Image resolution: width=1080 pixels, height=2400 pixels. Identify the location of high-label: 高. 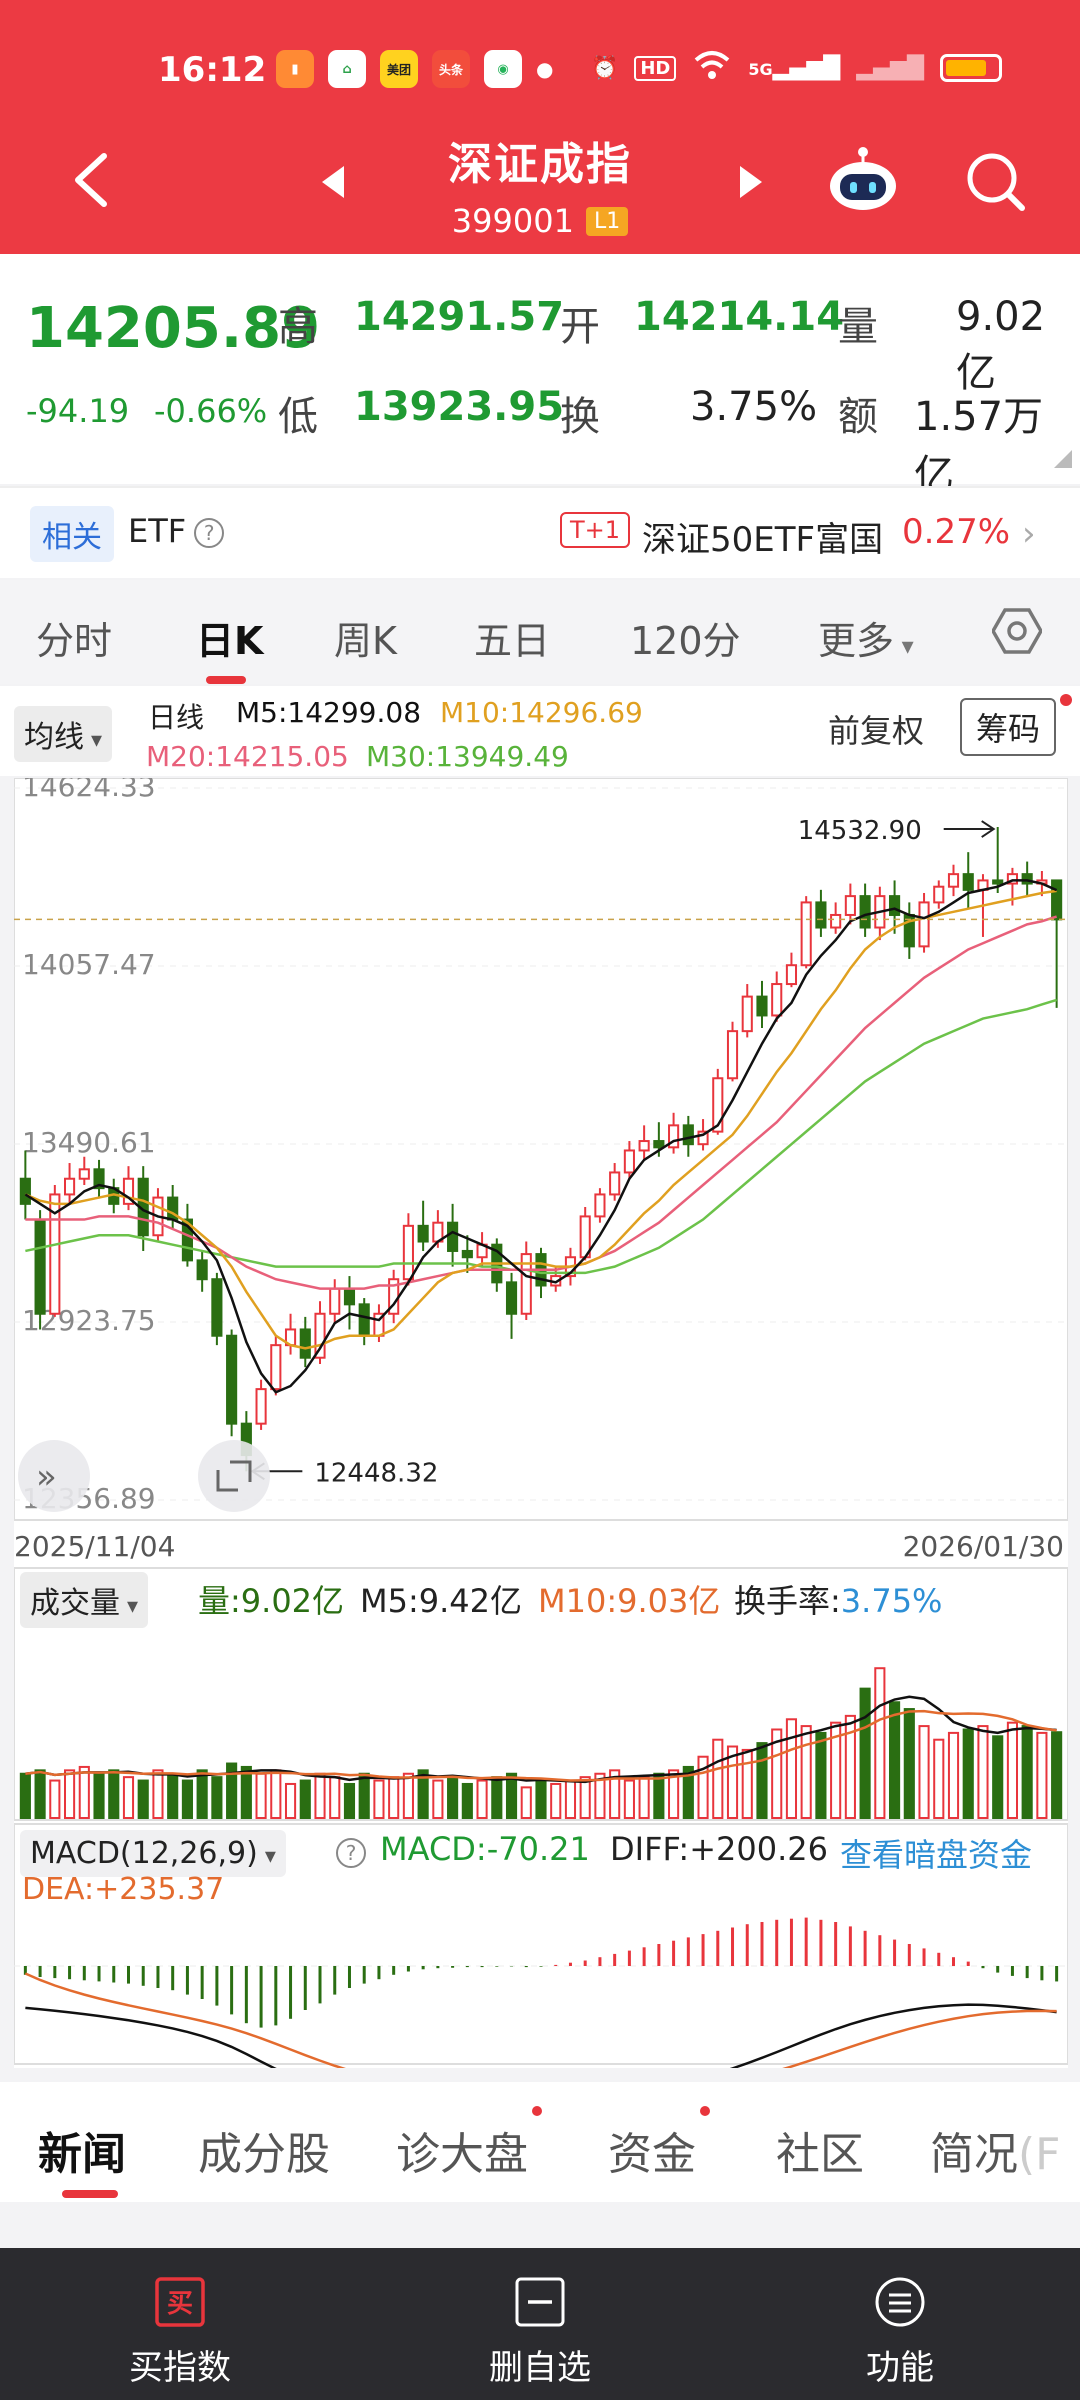
(298, 327).